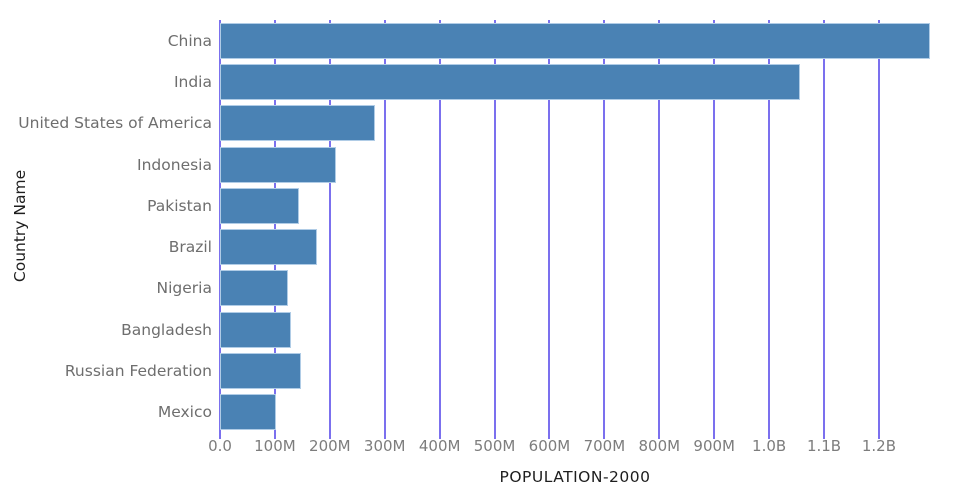 The width and height of the screenshot is (960, 500). I want to click on x-tick-label: 1.1B, so click(824, 446).